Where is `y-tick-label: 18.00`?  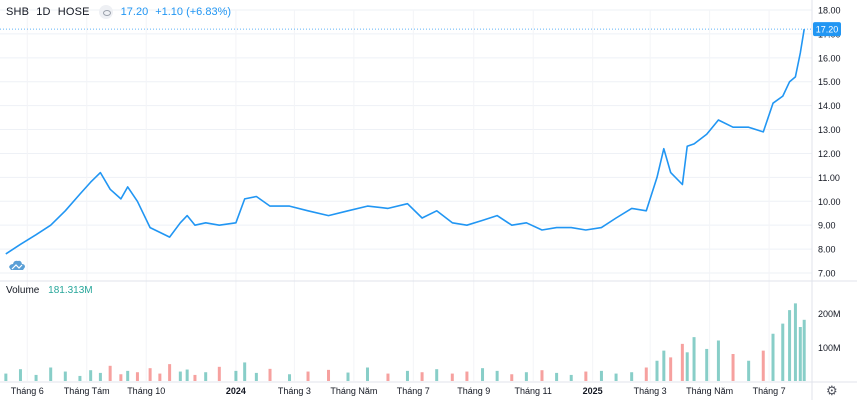 y-tick-label: 18.00 is located at coordinates (829, 11).